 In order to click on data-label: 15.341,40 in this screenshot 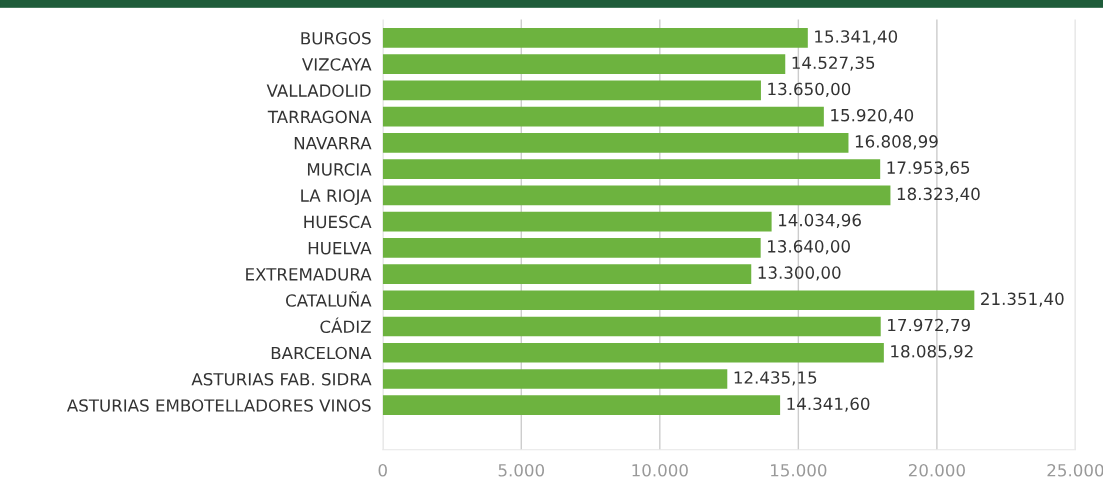, I will do `click(856, 37)`.